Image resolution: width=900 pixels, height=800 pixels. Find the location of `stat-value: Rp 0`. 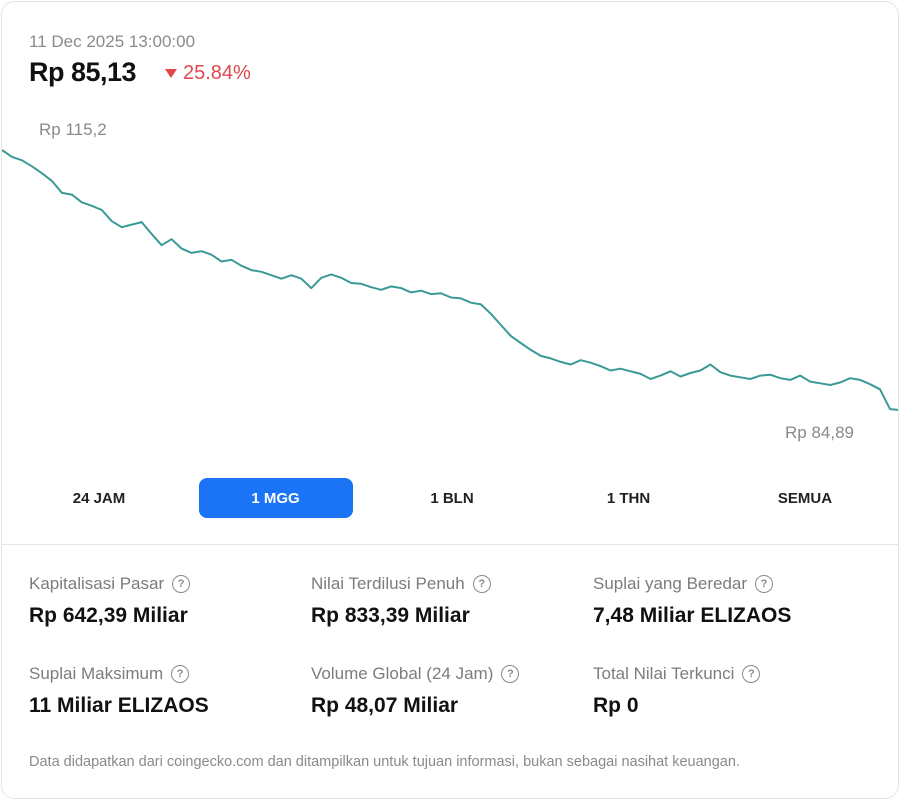

stat-value: Rp 0 is located at coordinates (616, 705).